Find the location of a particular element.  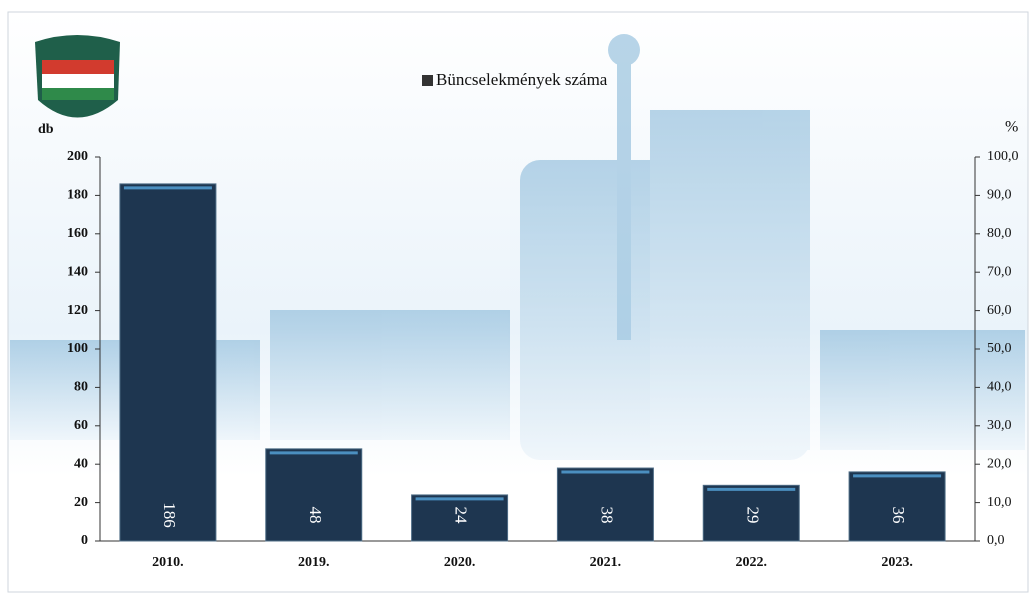

y-tick-label: 180 is located at coordinates (77, 195).